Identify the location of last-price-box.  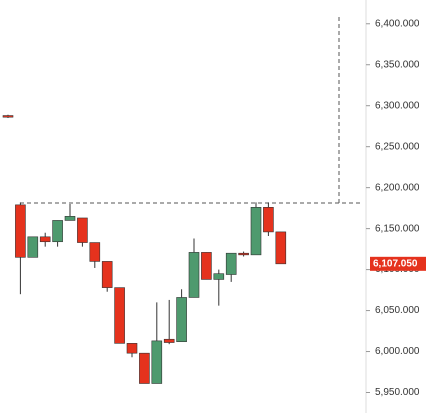
(398, 263).